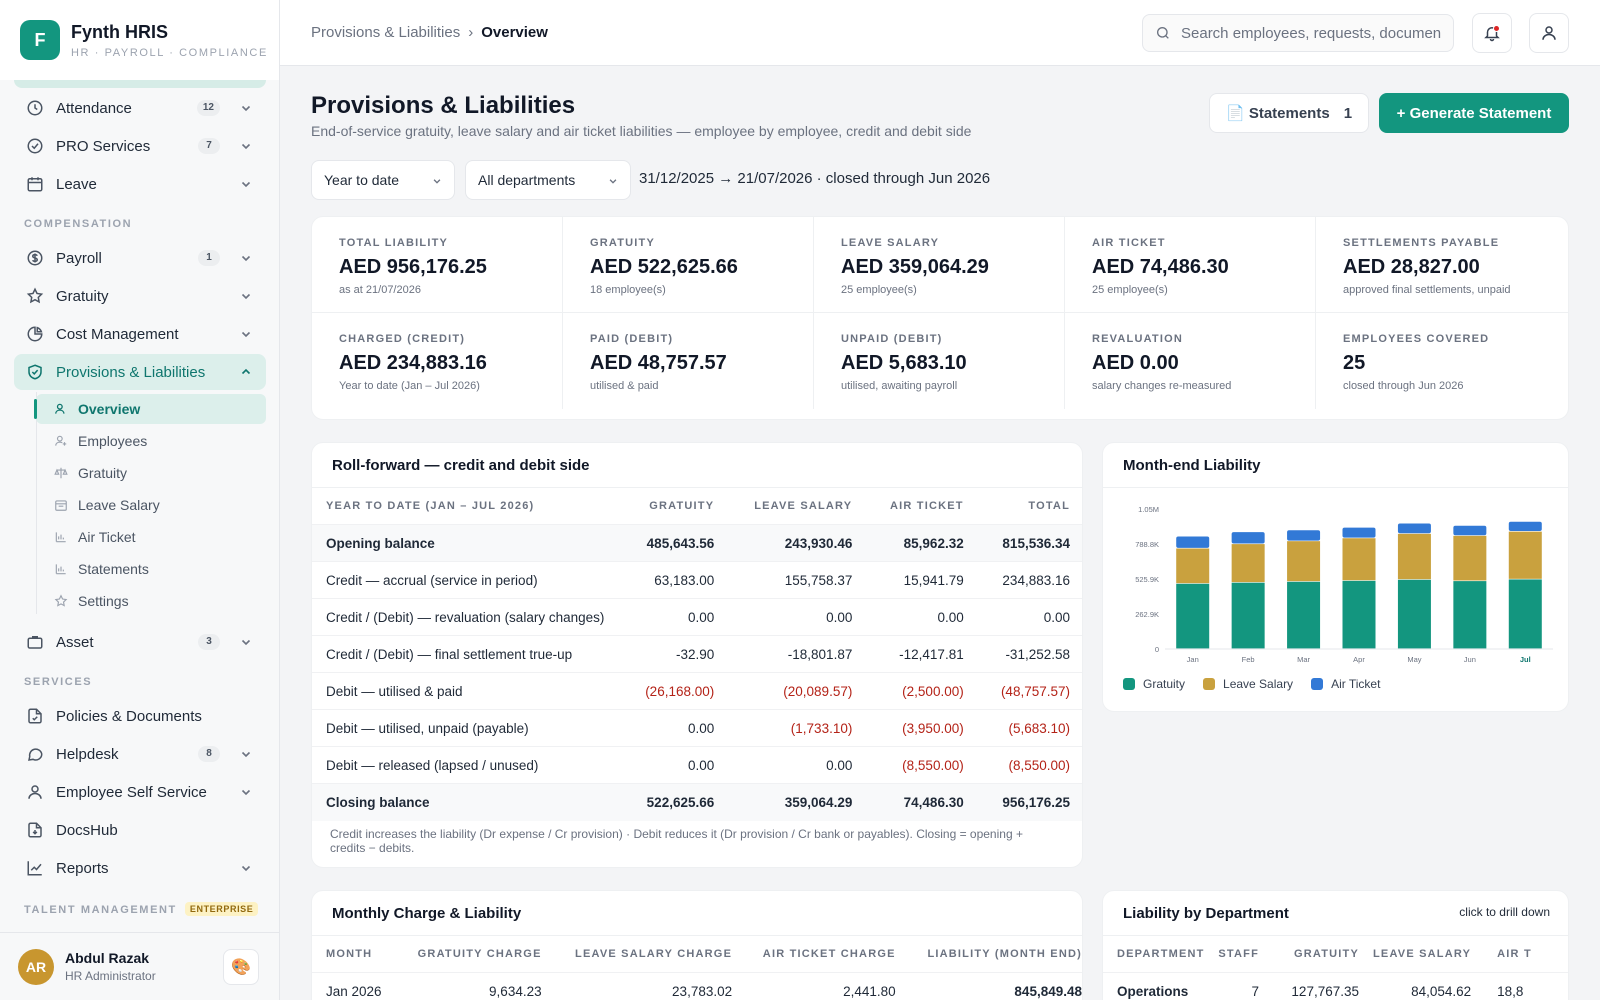  I want to click on subitem-label: Statements, so click(113, 569).